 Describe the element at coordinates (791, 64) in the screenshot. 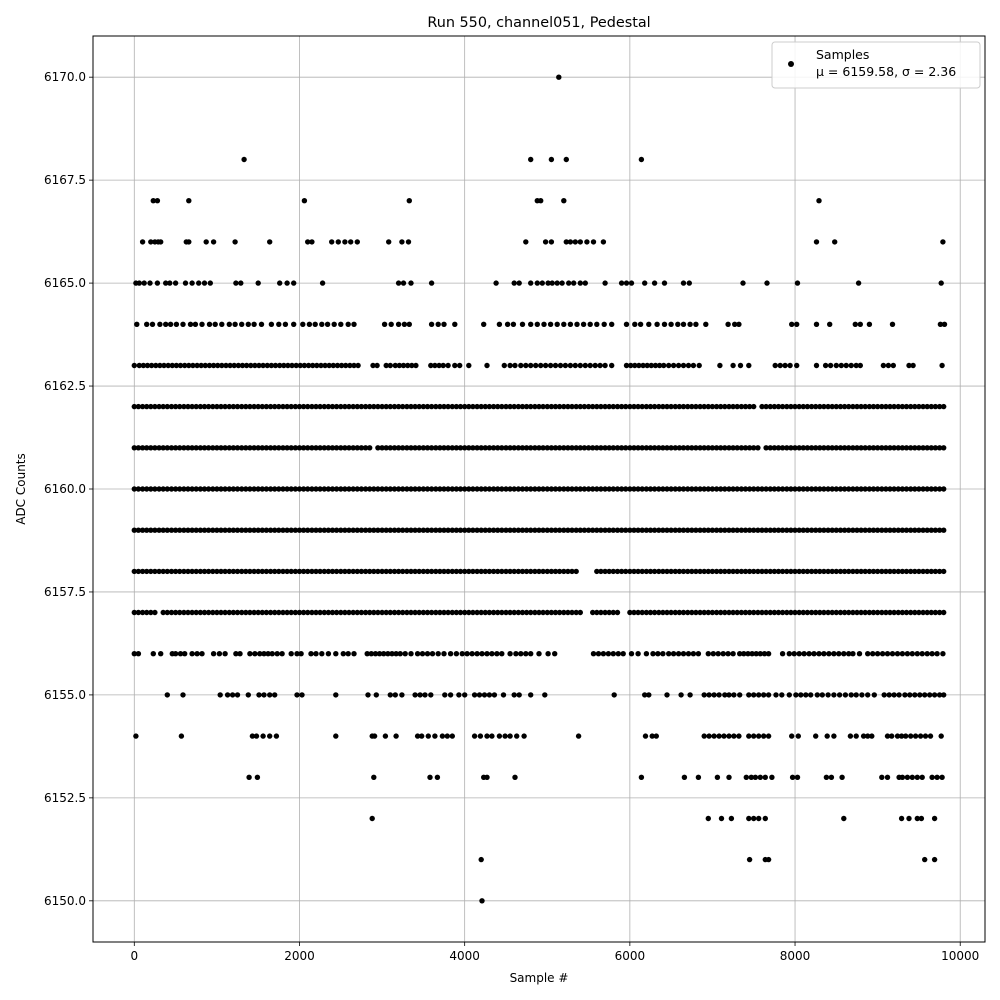

I see `legend-marker` at that location.